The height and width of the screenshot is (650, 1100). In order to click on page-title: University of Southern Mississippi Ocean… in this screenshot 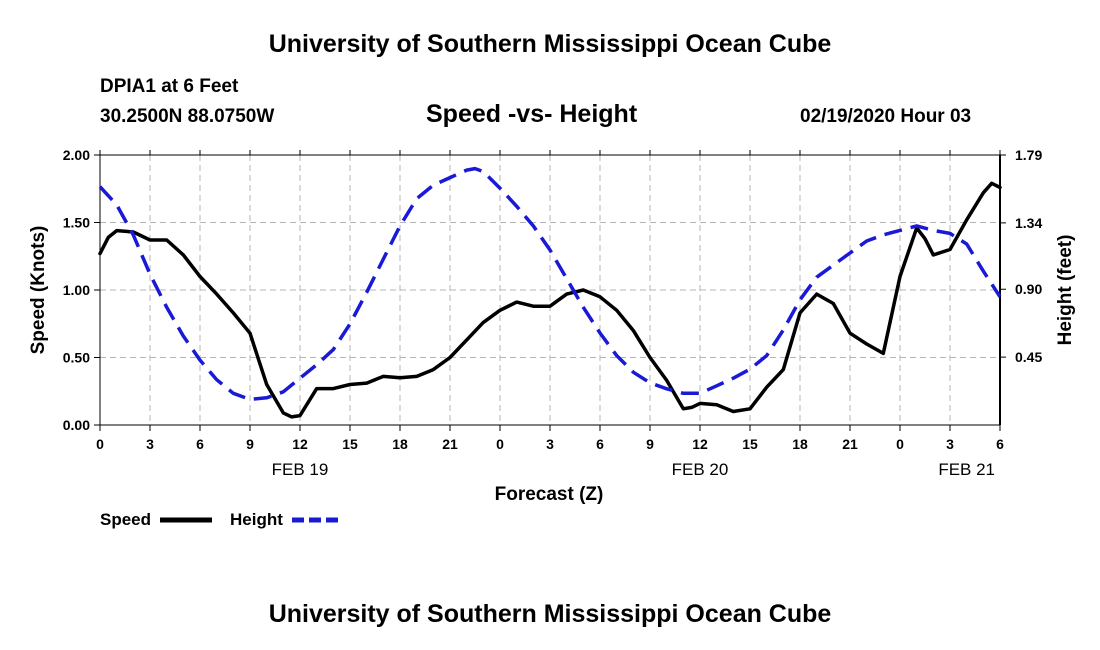, I will do `click(550, 44)`.